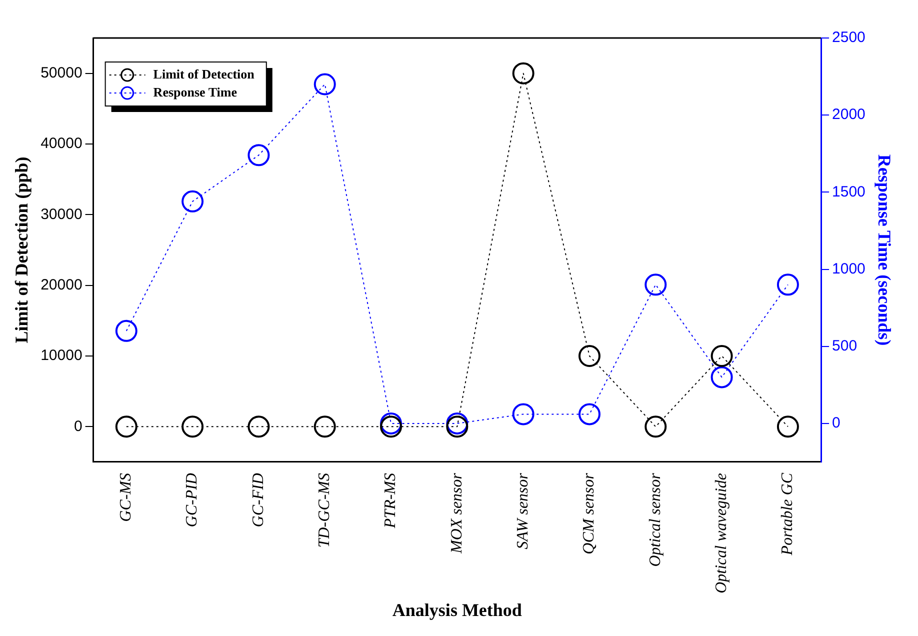  Describe the element at coordinates (849, 191) in the screenshot. I see `y2-tick-label: 1500` at that location.